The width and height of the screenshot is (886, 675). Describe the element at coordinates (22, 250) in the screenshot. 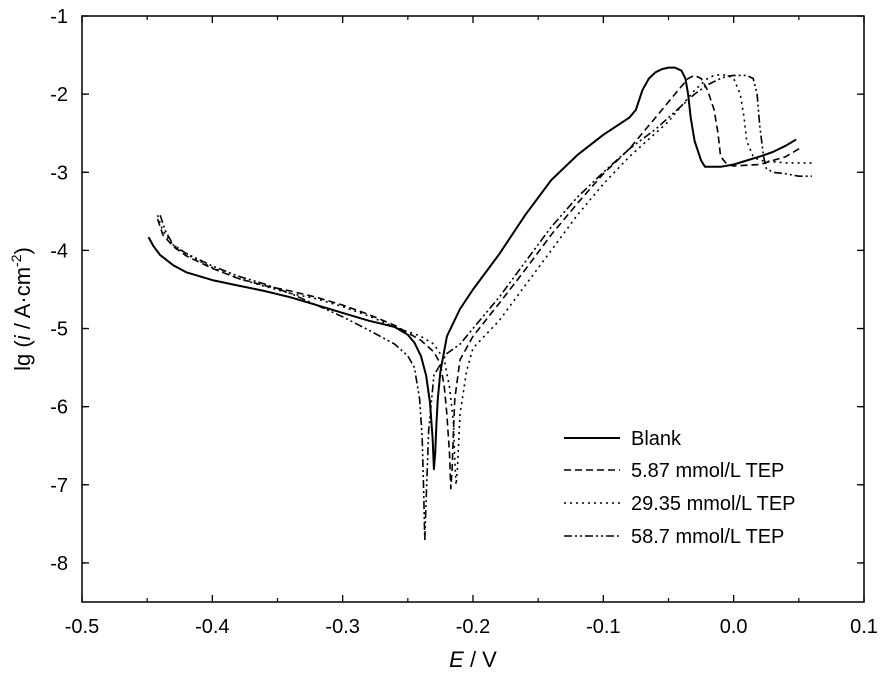

I see `y-axis-title-suffix: )` at that location.